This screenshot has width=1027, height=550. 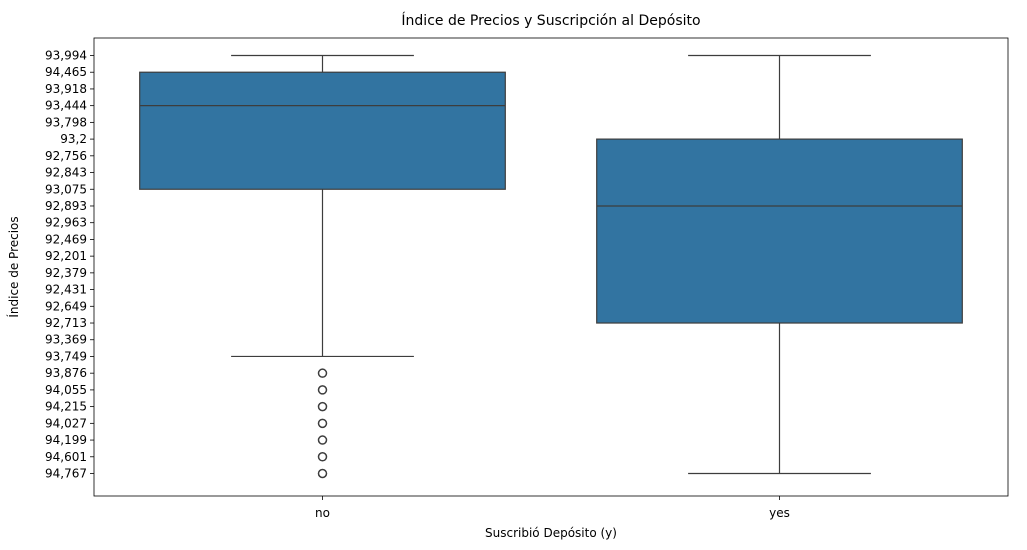 What do you see at coordinates (66, 340) in the screenshot?
I see `y-tick-label: 93,369` at bounding box center [66, 340].